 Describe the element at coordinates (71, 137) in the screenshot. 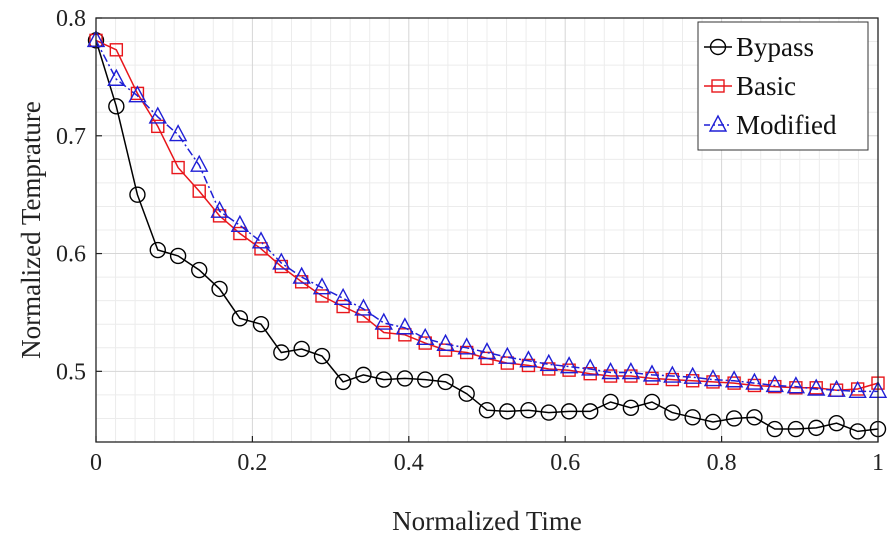

I see `y-tick-label: 0.7` at that location.